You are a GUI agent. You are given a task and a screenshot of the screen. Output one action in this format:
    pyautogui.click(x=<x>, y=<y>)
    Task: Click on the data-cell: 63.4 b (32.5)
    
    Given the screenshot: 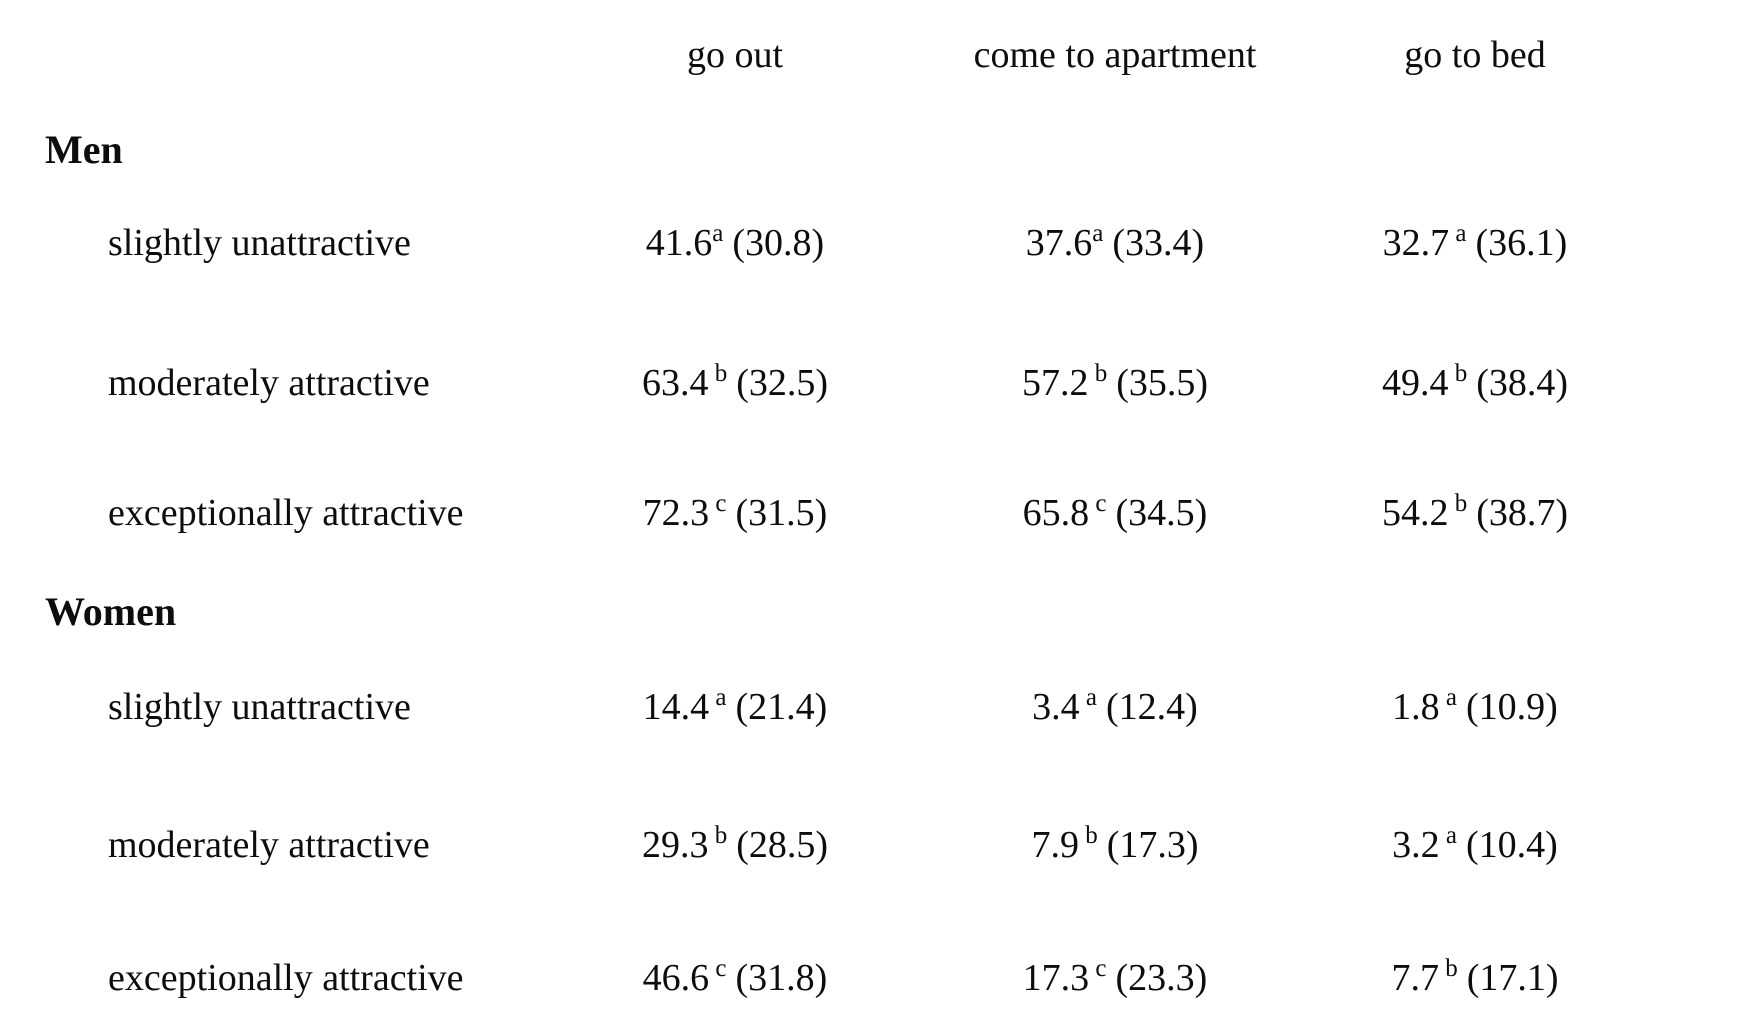 What is the action you would take?
    pyautogui.click(x=735, y=383)
    